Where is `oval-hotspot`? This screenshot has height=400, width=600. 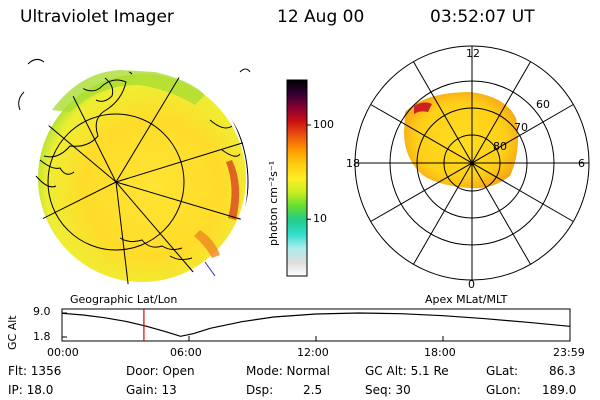
oval-hotspot is located at coordinates (423, 108).